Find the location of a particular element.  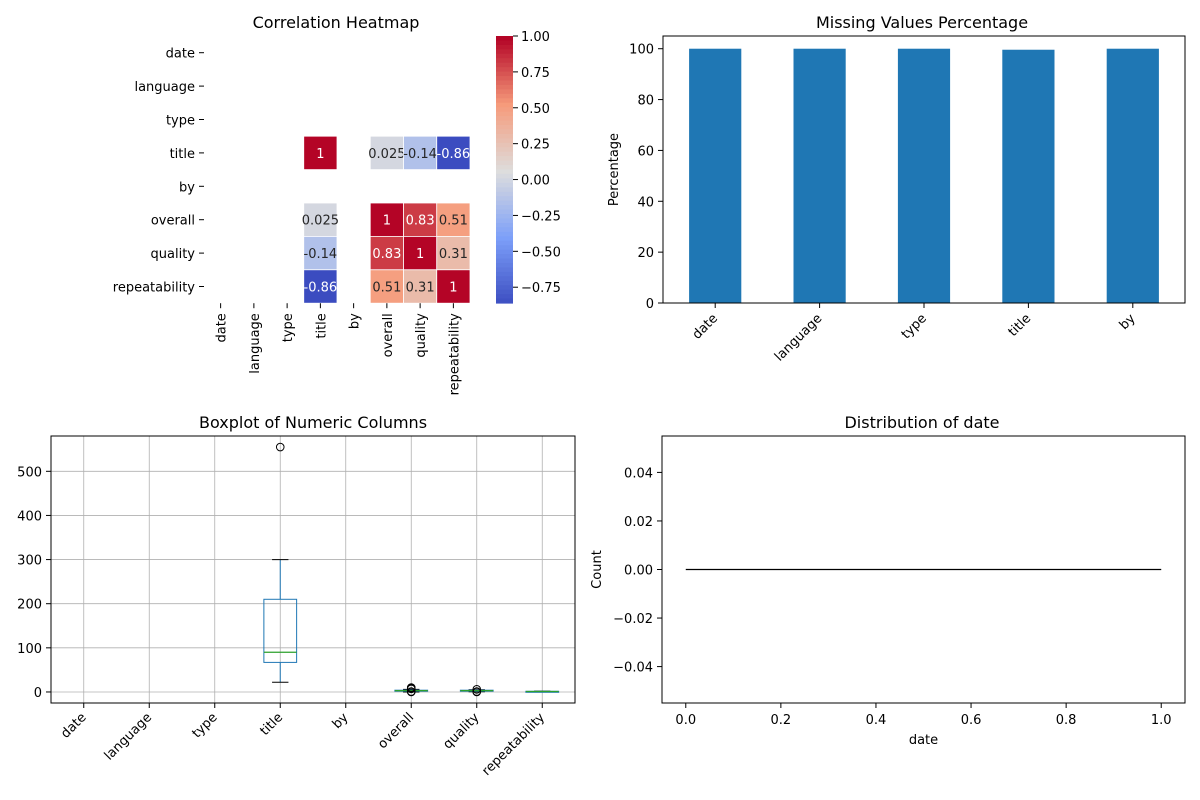

missing-values-frame is located at coordinates (924, 169).